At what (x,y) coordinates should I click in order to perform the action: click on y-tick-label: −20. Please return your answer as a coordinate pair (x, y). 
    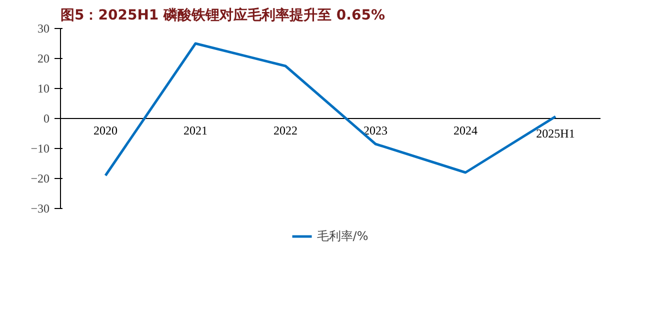
    Looking at the image, I should click on (40, 179).